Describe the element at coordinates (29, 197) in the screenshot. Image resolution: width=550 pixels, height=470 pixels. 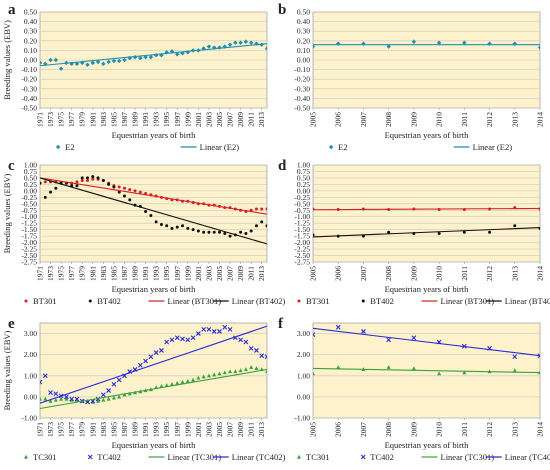
I see `y-tick-label: -0.25` at that location.